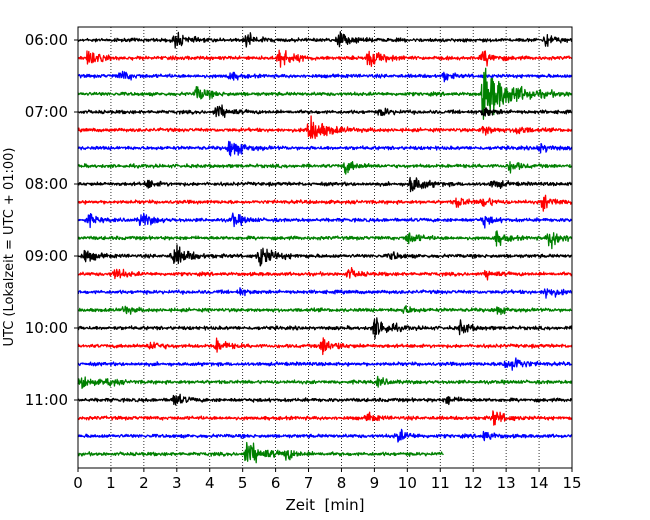 Image resolution: width=650 pixels, height=520 pixels. What do you see at coordinates (375, 483) in the screenshot?
I see `x-tick-label: 9` at bounding box center [375, 483].